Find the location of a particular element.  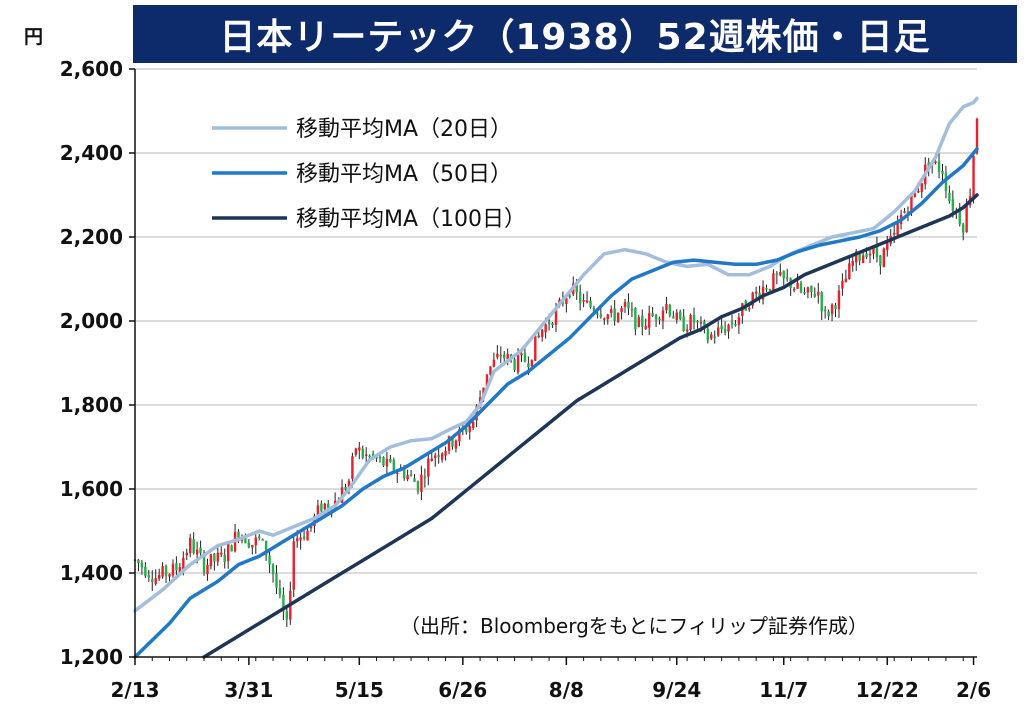

x-tick-label: 8/8 is located at coordinates (566, 690).